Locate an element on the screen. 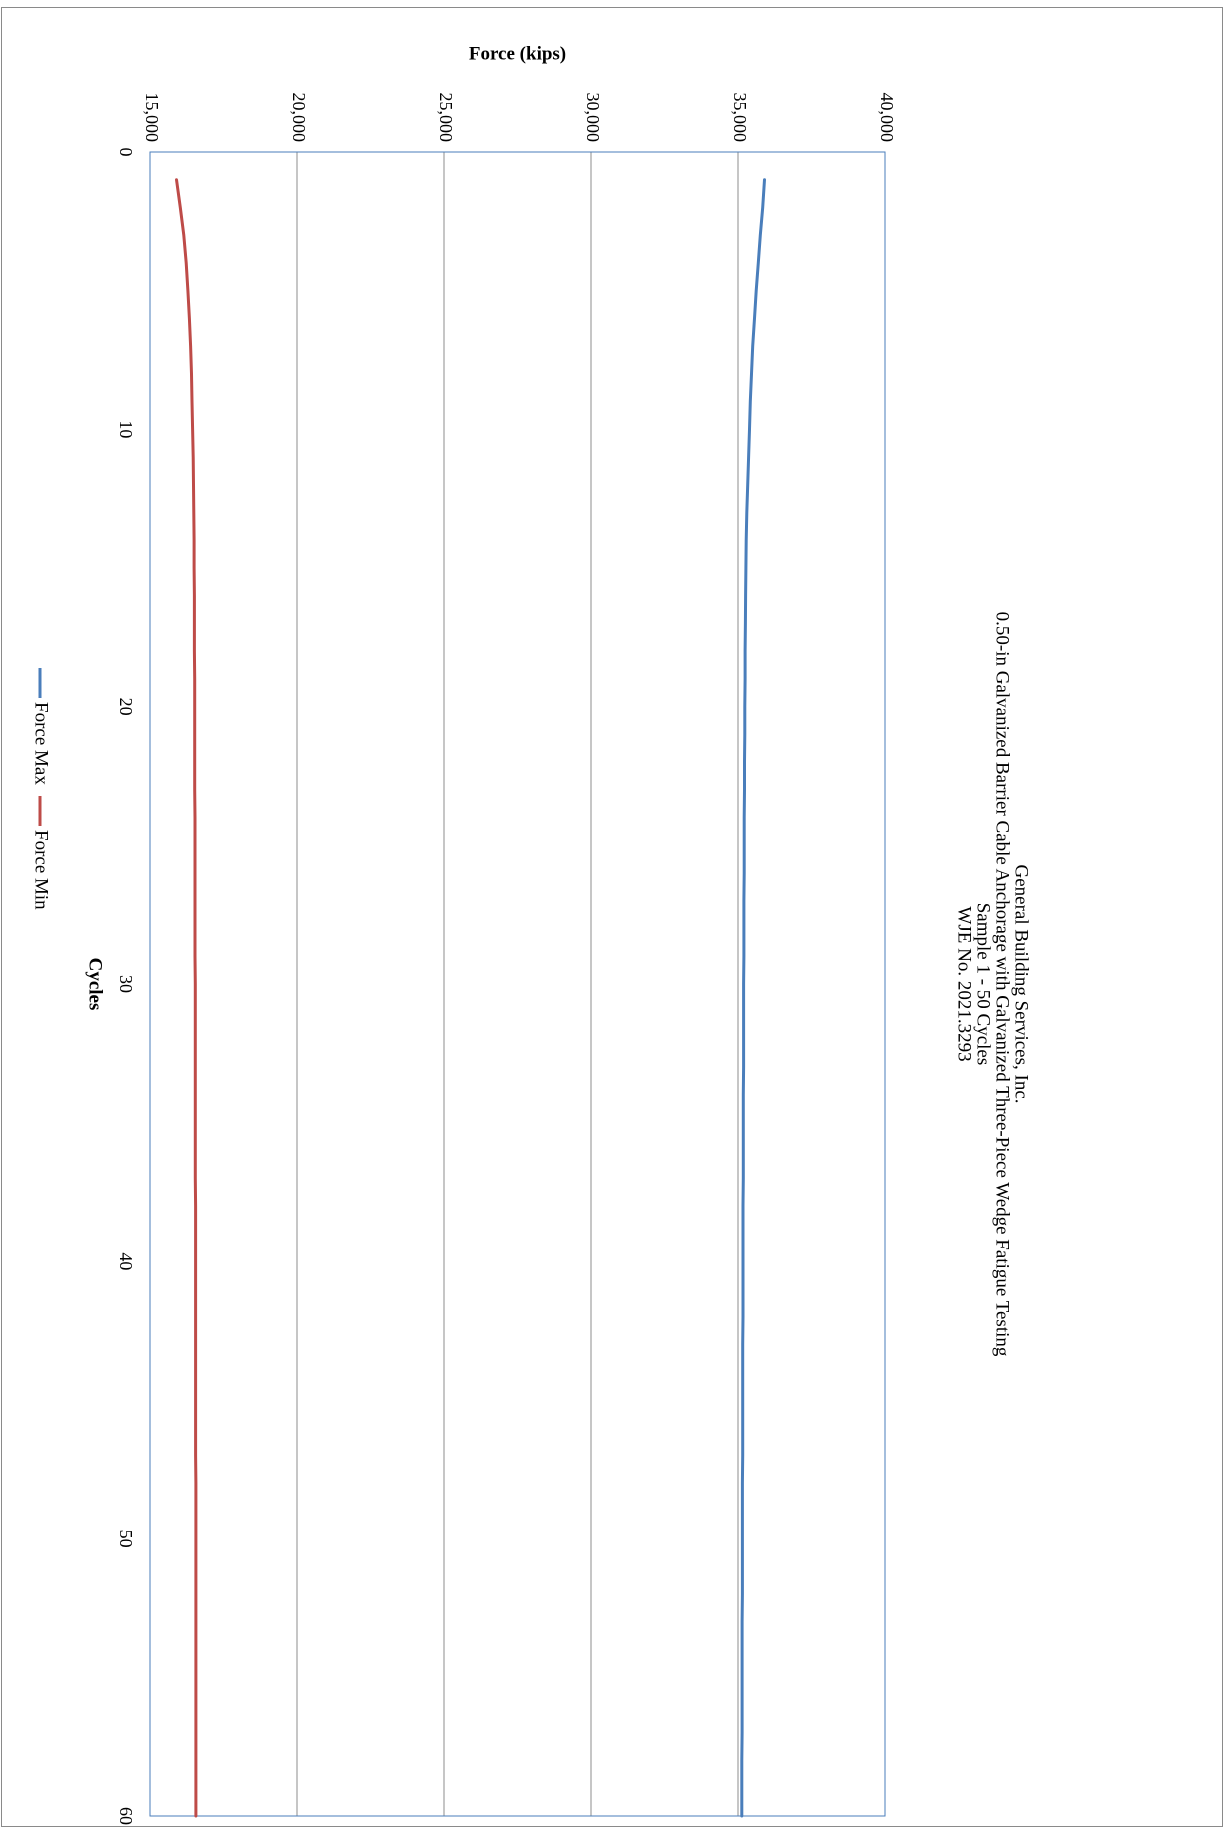  legend-label: Force Min is located at coordinates (41, 870).